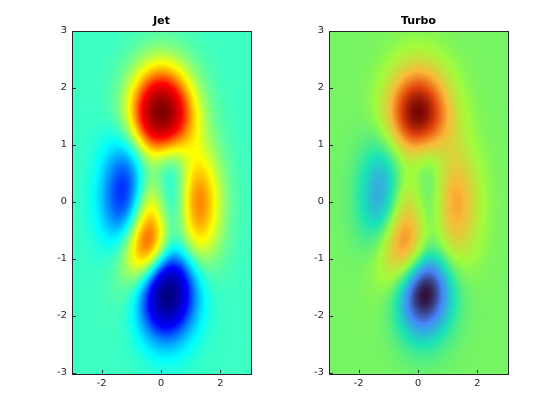  What do you see at coordinates (358, 383) in the screenshot?
I see `x-tick-label-turbo: -2` at bounding box center [358, 383].